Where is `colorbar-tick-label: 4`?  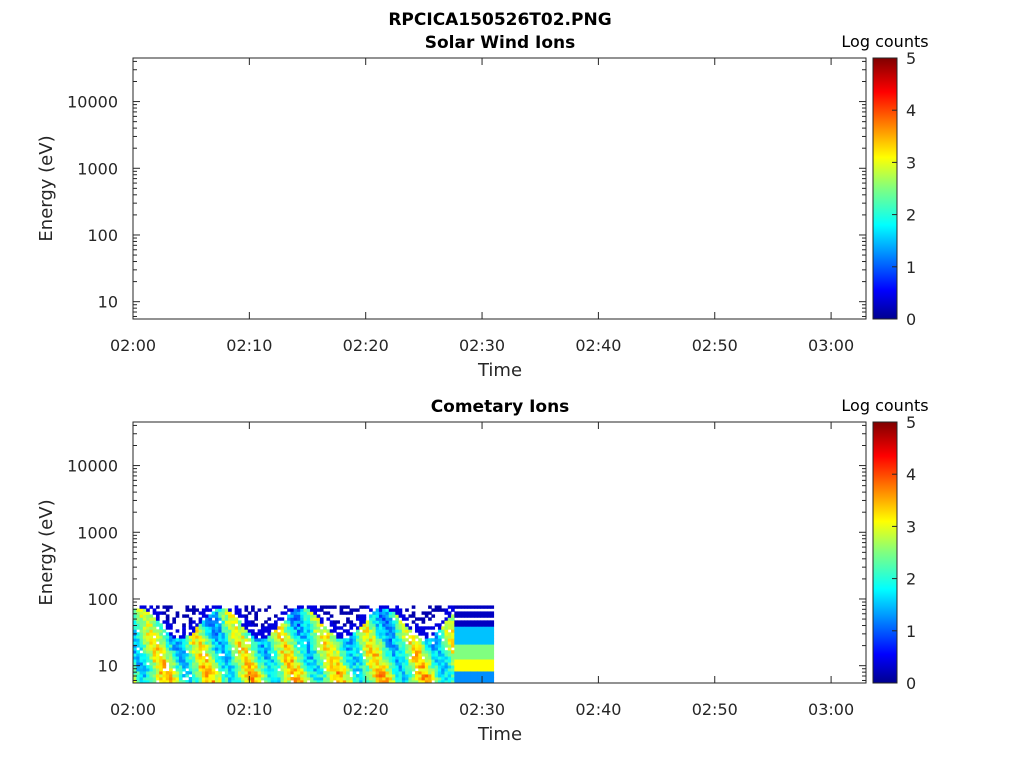
colorbar-tick-label: 4 is located at coordinates (911, 110).